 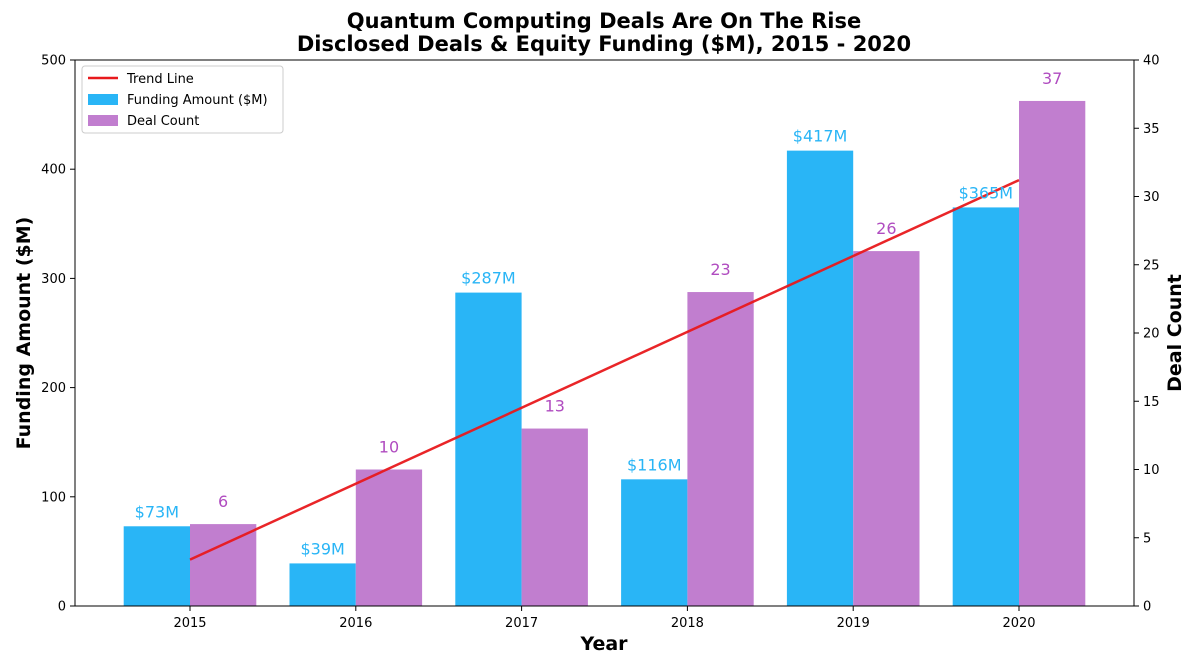 What do you see at coordinates (1151, 402) in the screenshot?
I see `y2-tick-label: 15` at bounding box center [1151, 402].